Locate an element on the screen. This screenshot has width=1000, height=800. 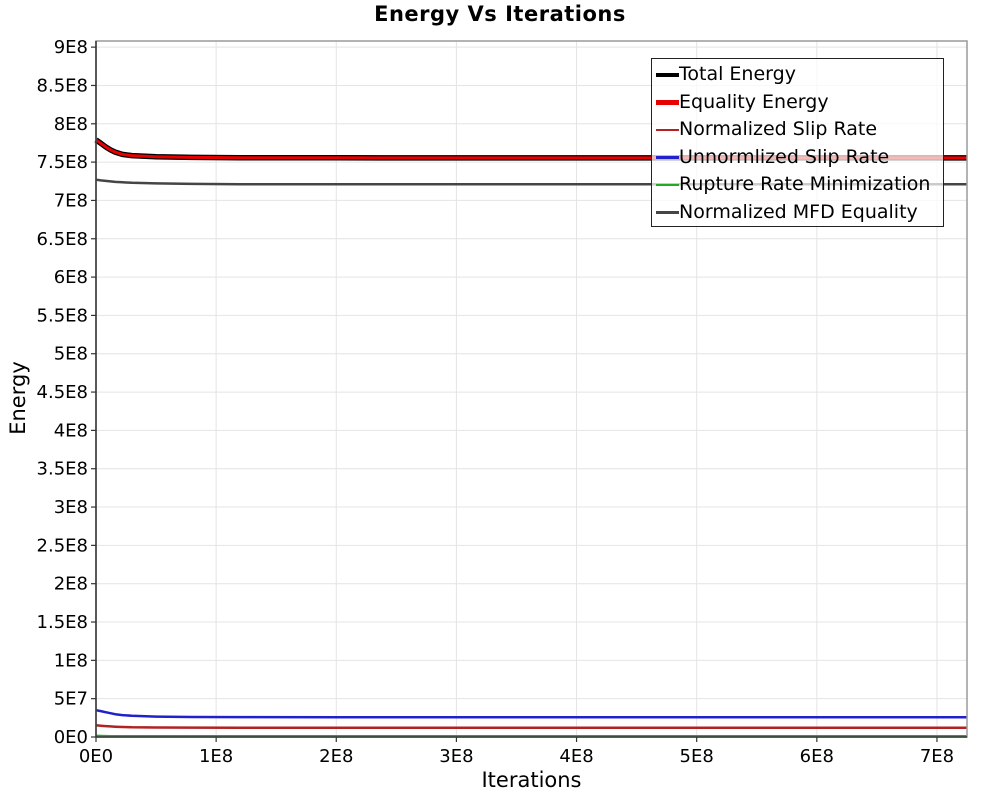
y-tick-label: 6.5E8 is located at coordinates (62, 239).